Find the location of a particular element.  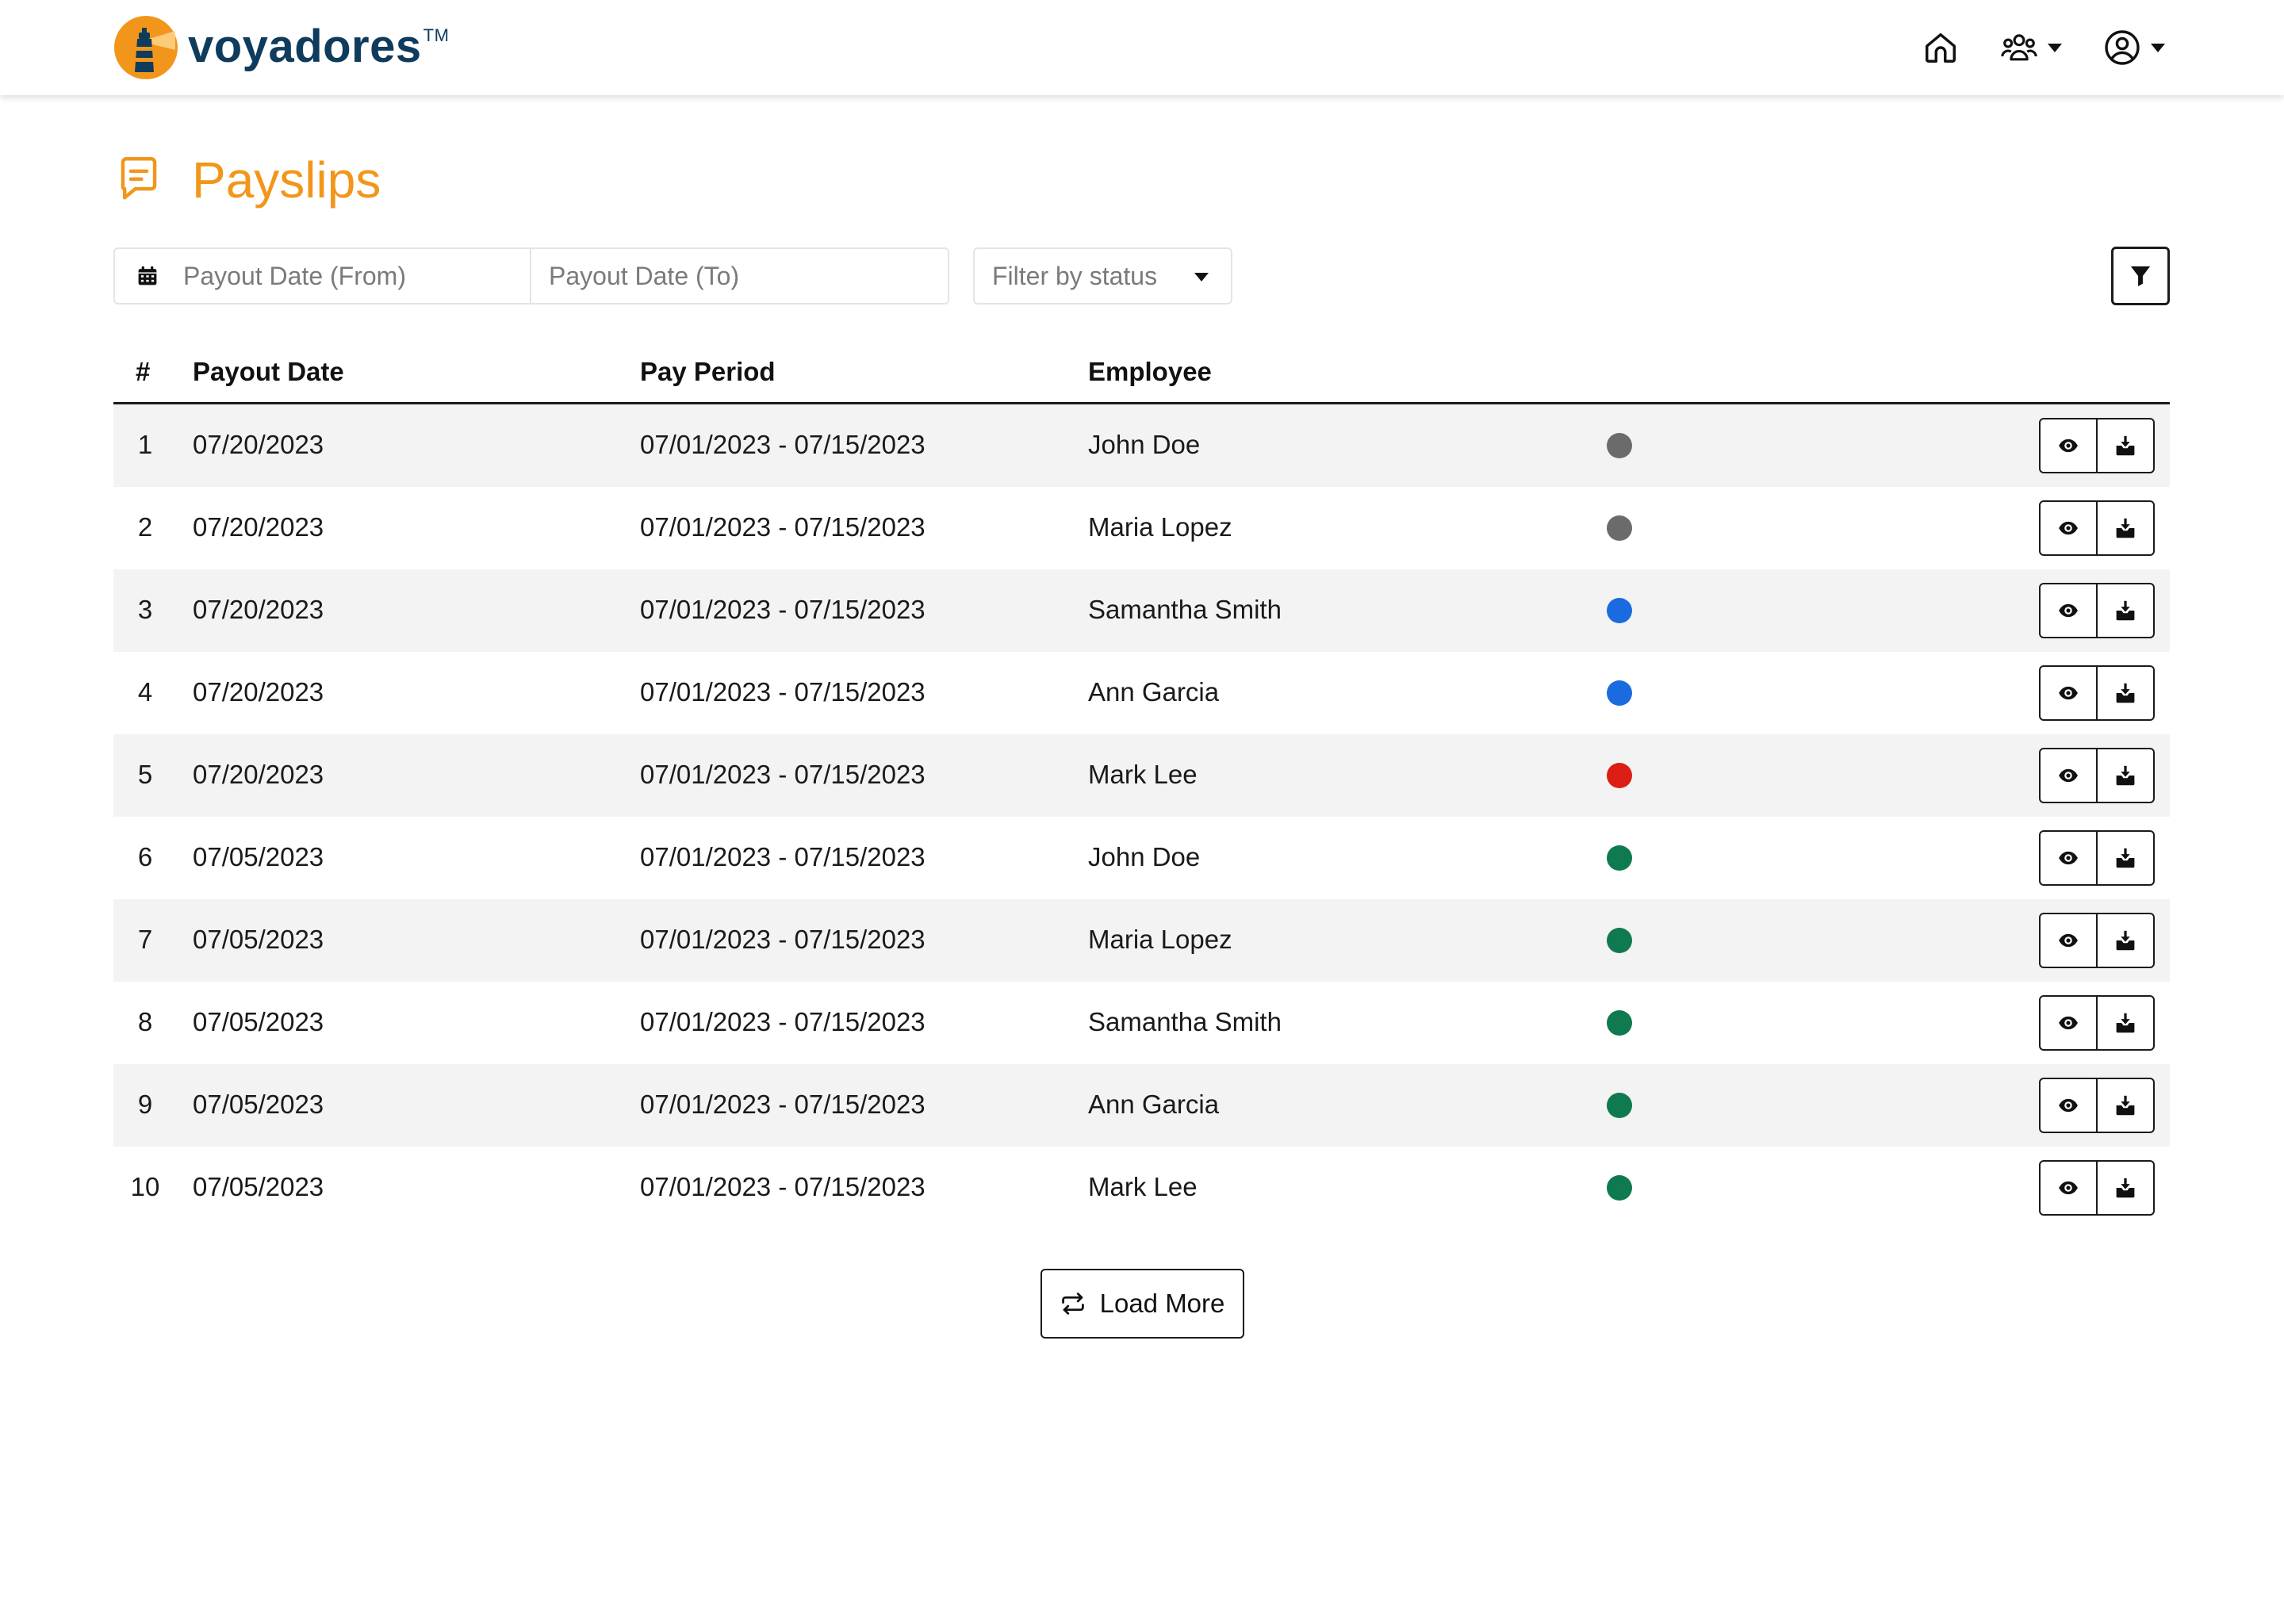

trademark-mark: TM is located at coordinates (436, 35).